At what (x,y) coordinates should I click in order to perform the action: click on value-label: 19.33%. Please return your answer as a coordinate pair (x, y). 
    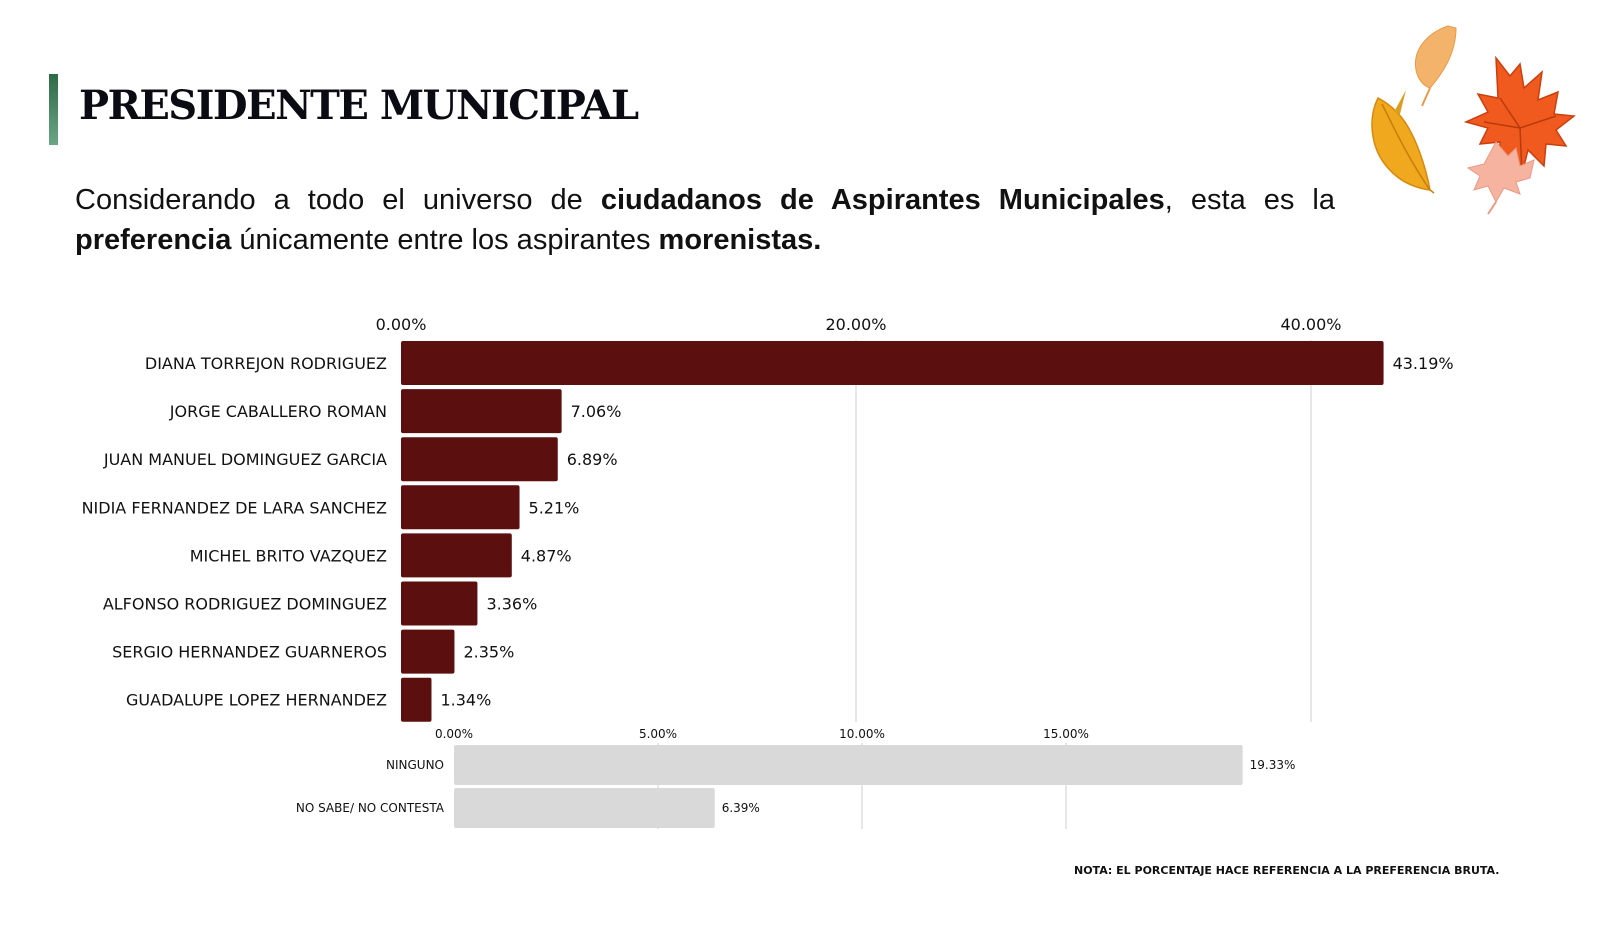
    Looking at the image, I should click on (1273, 765).